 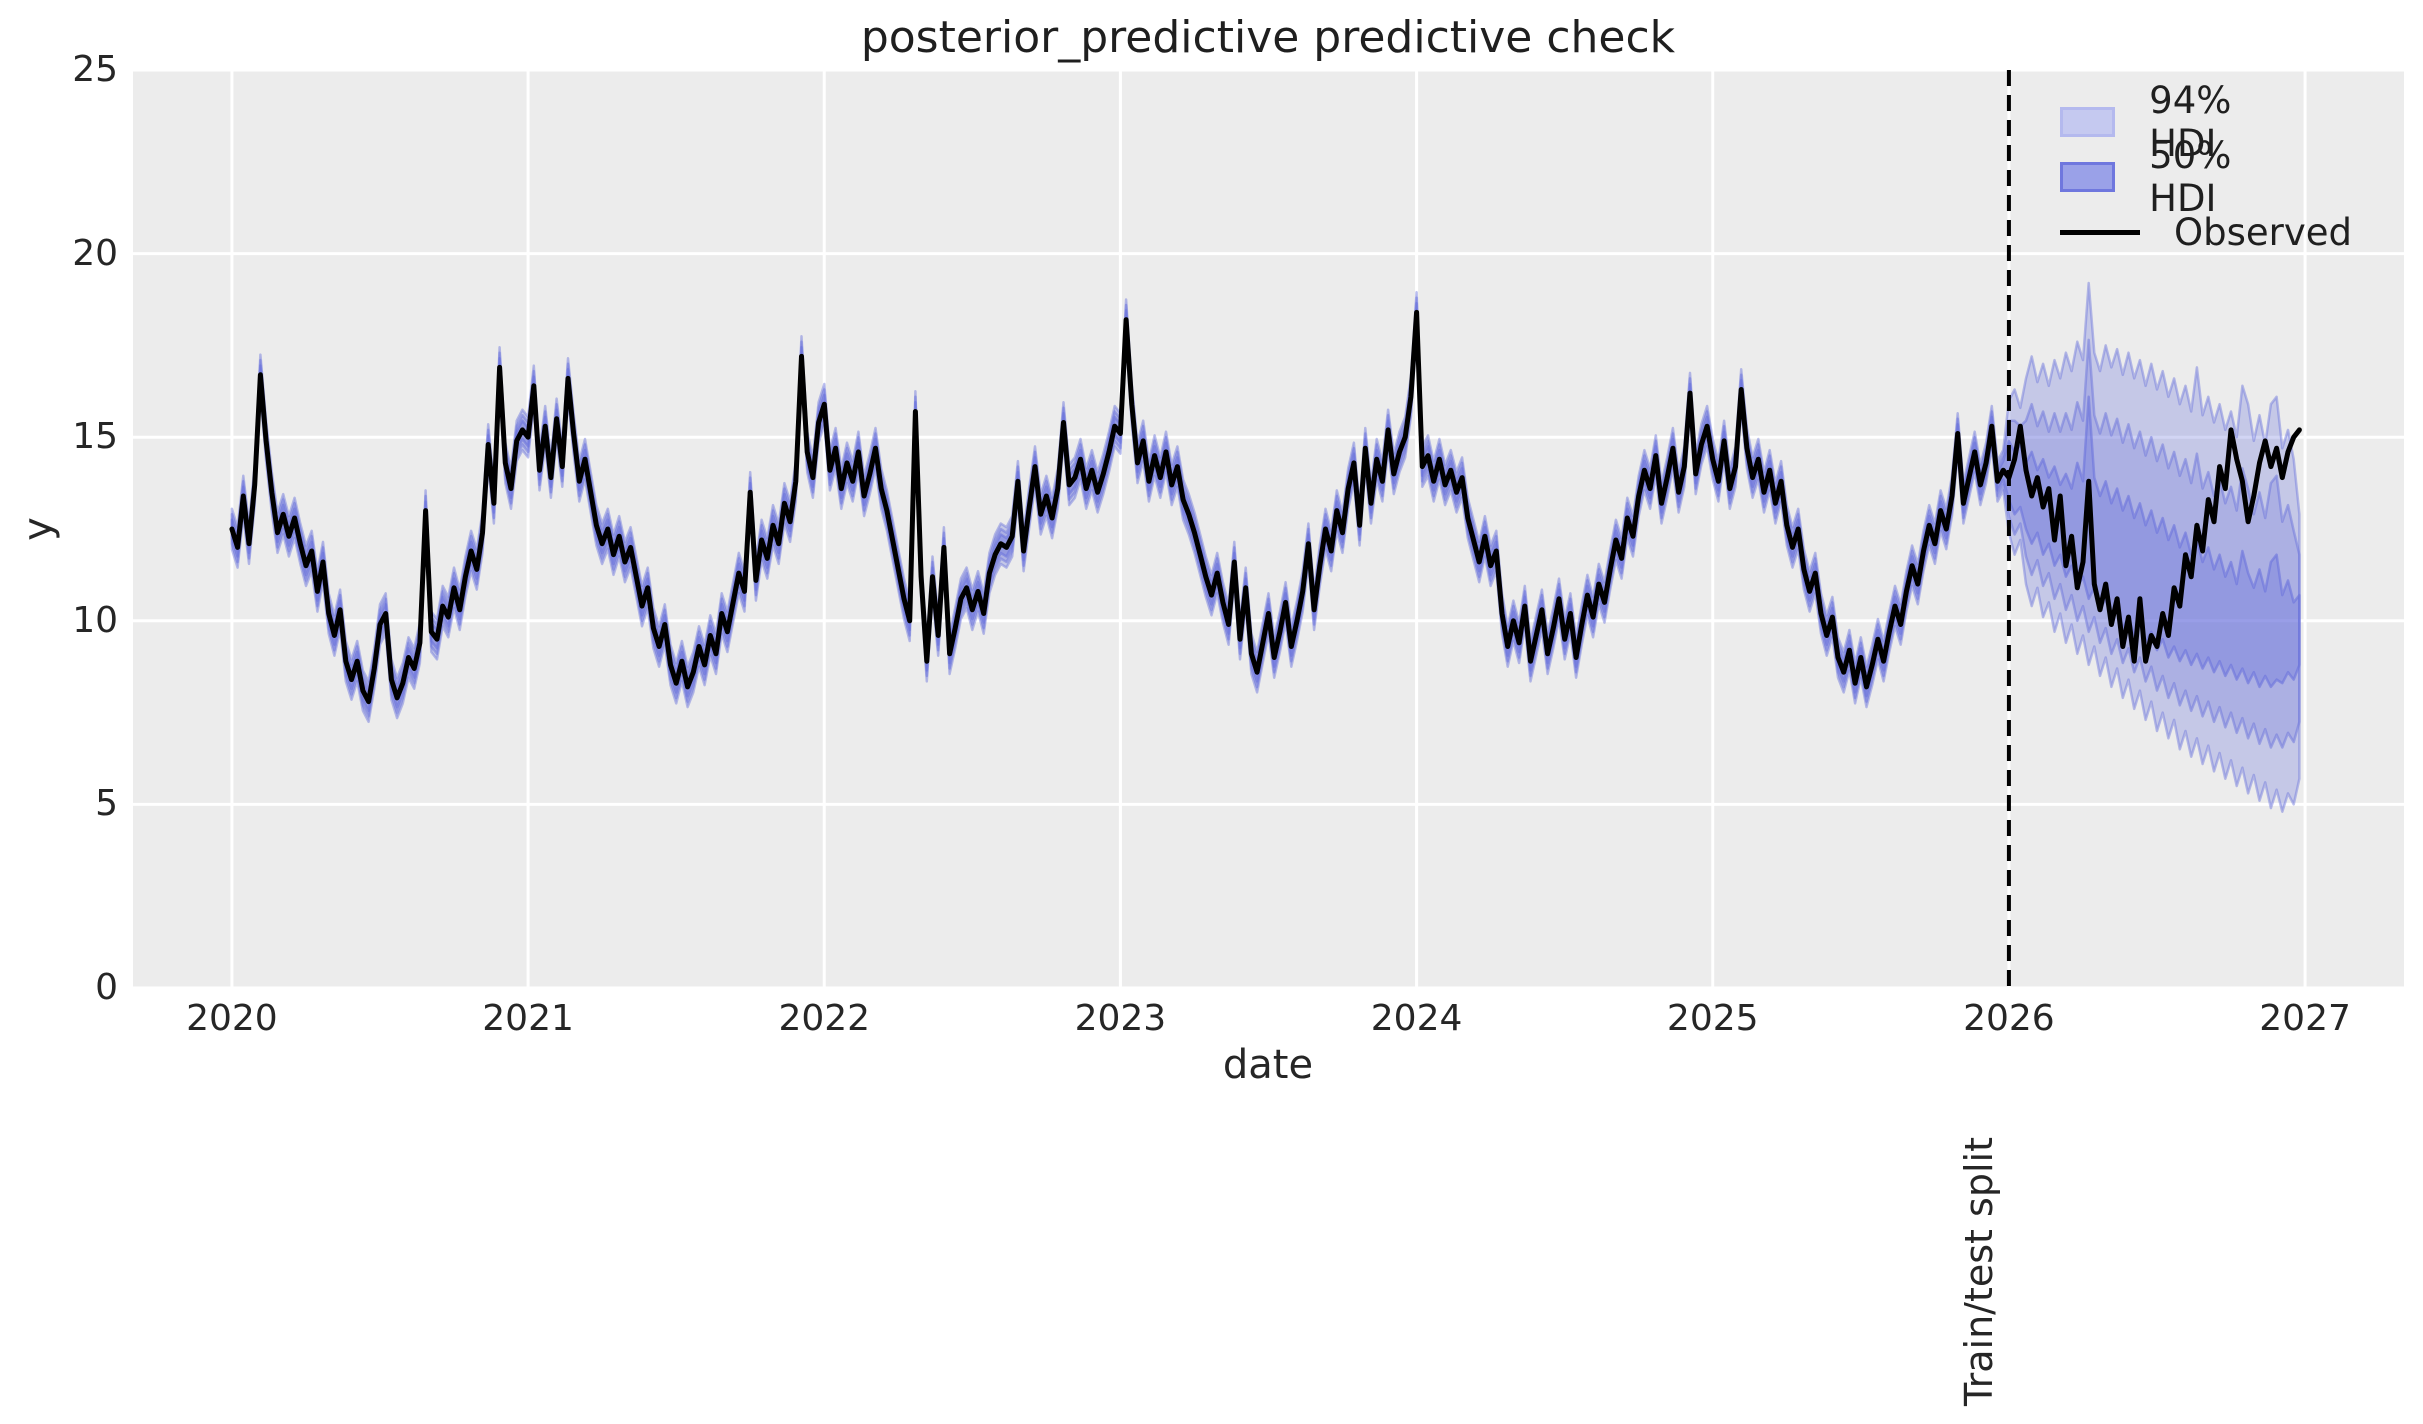 I want to click on x-tick-label: 2024, so click(x=1416, y=1018).